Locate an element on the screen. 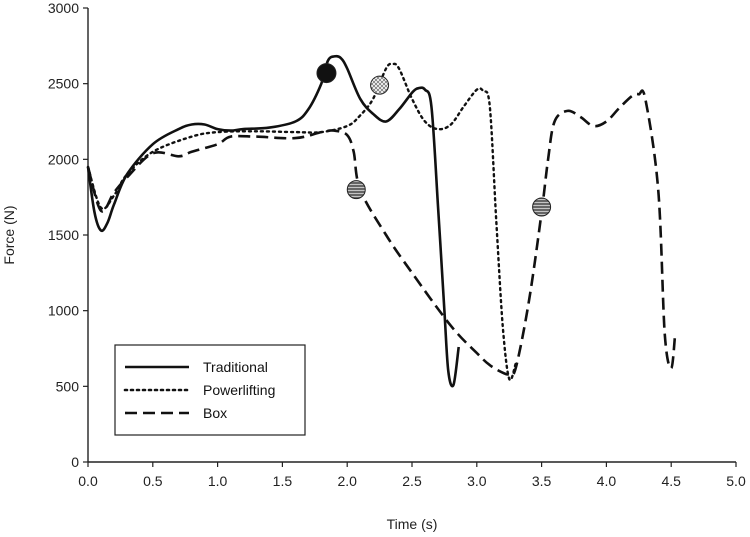 The height and width of the screenshot is (537, 750). y-tick-label: 0 is located at coordinates (75, 462).